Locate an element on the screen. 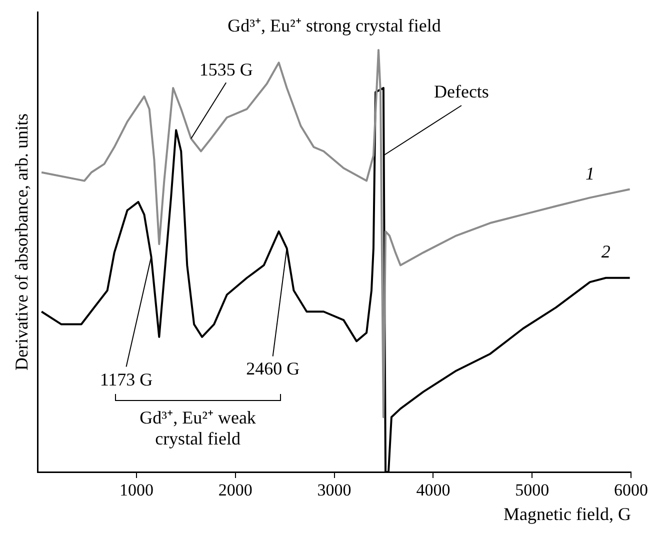 This screenshot has width=659, height=538. x-tick-label: 2000 is located at coordinates (235, 490).